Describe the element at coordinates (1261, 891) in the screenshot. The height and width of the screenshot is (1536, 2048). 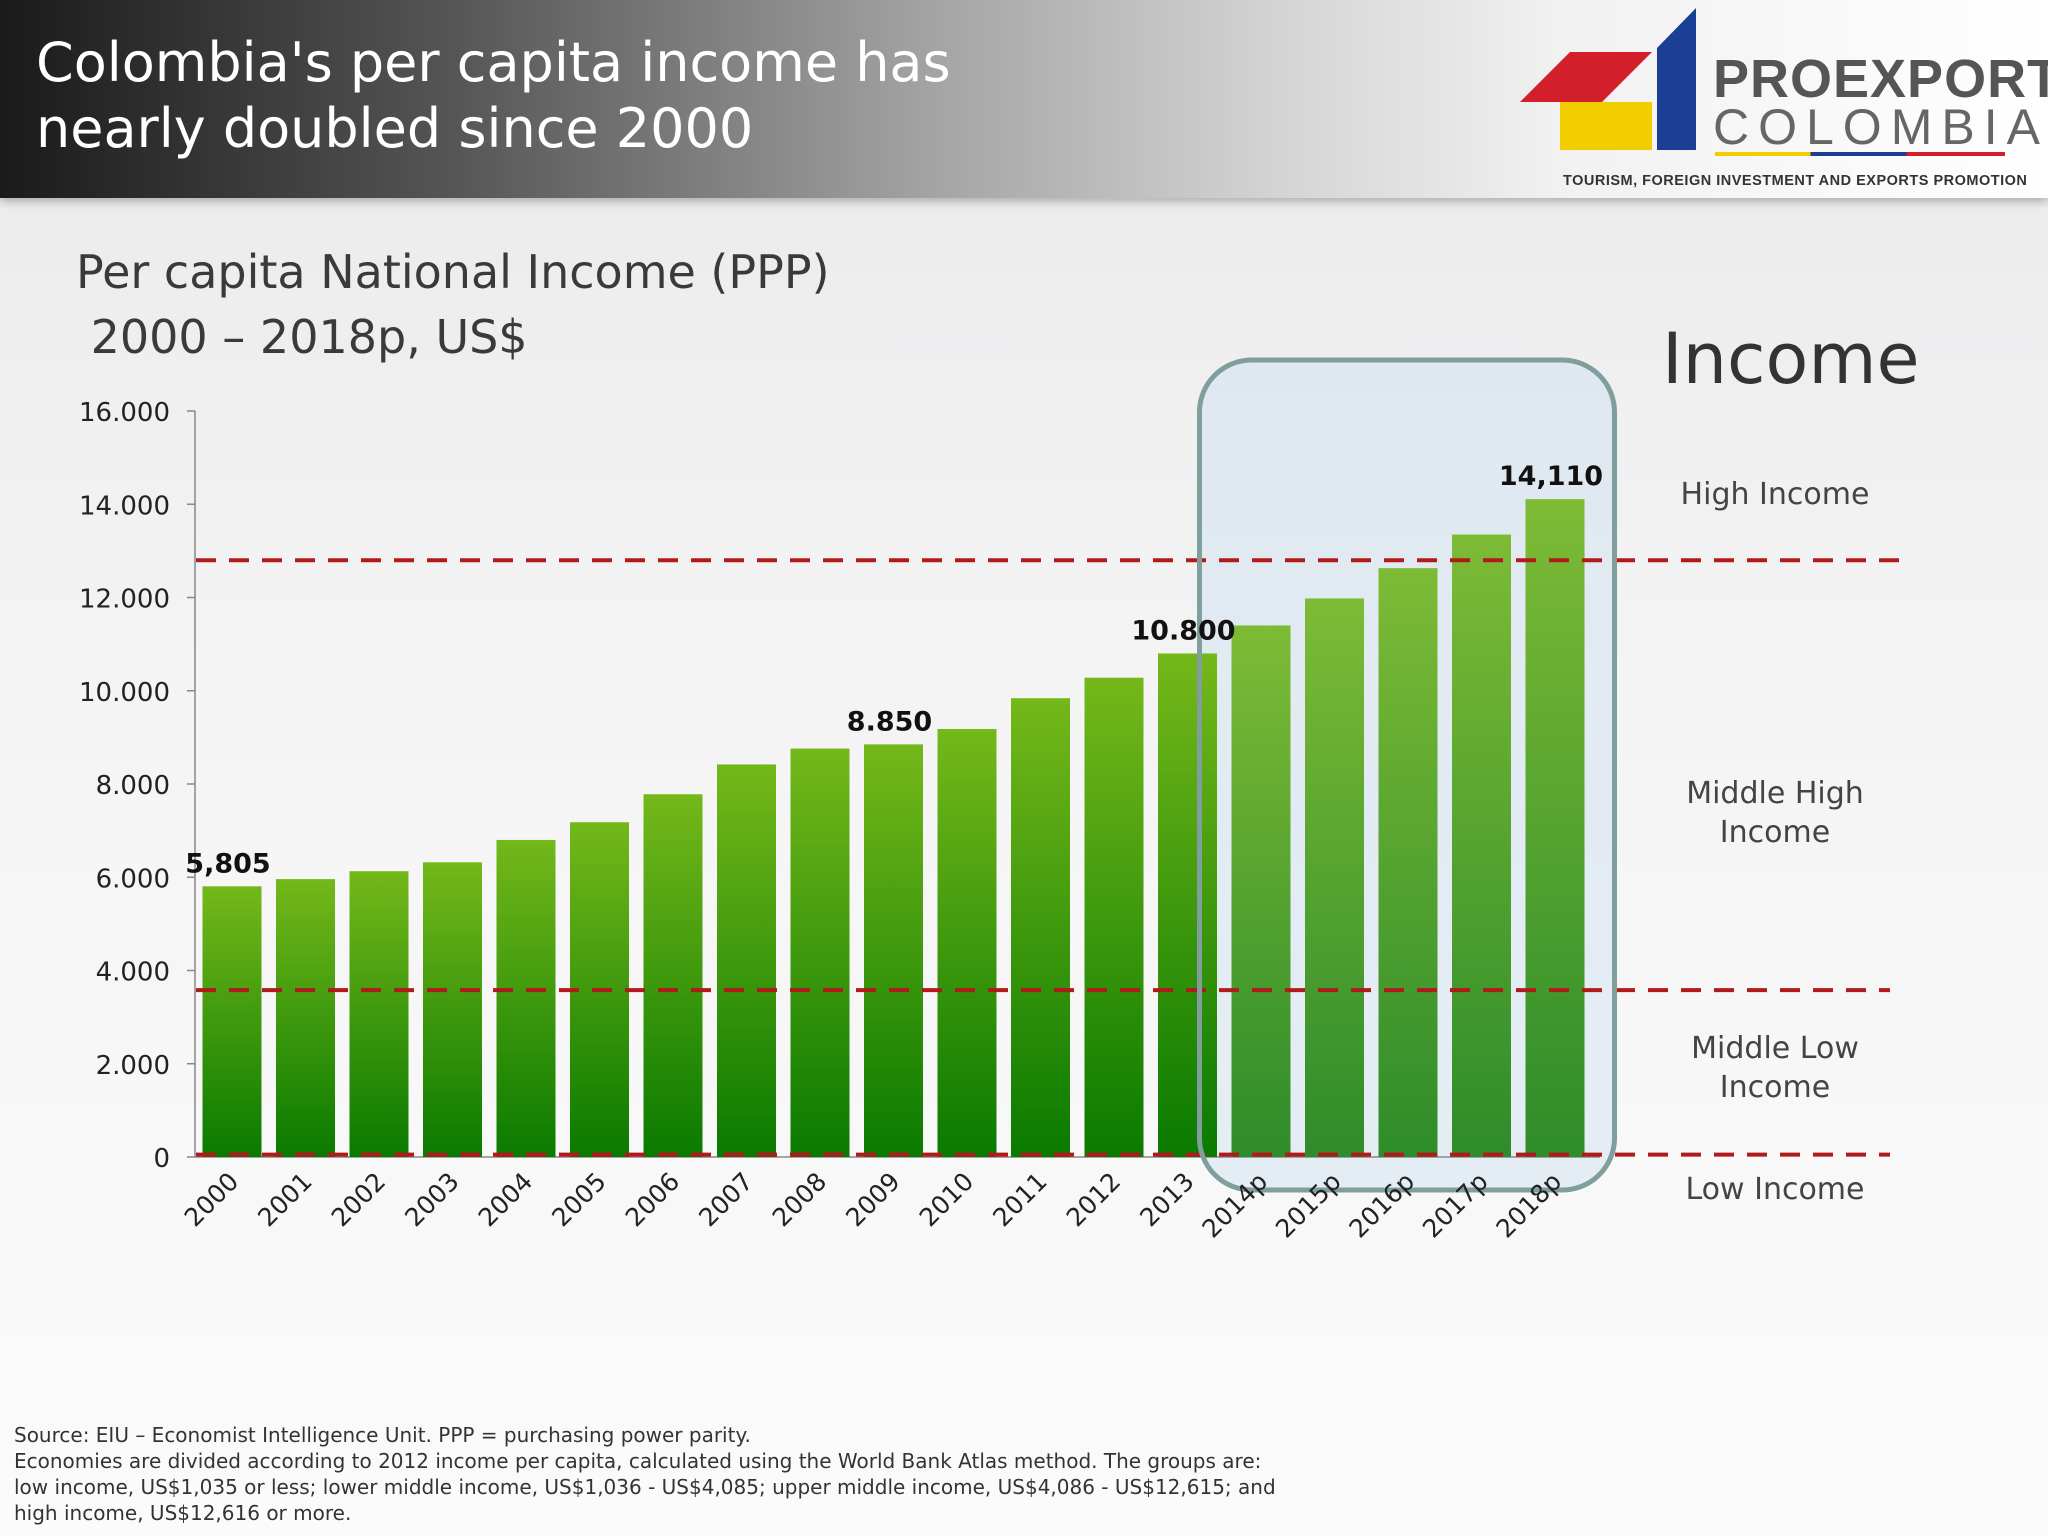
I see `bar-2014p` at that location.